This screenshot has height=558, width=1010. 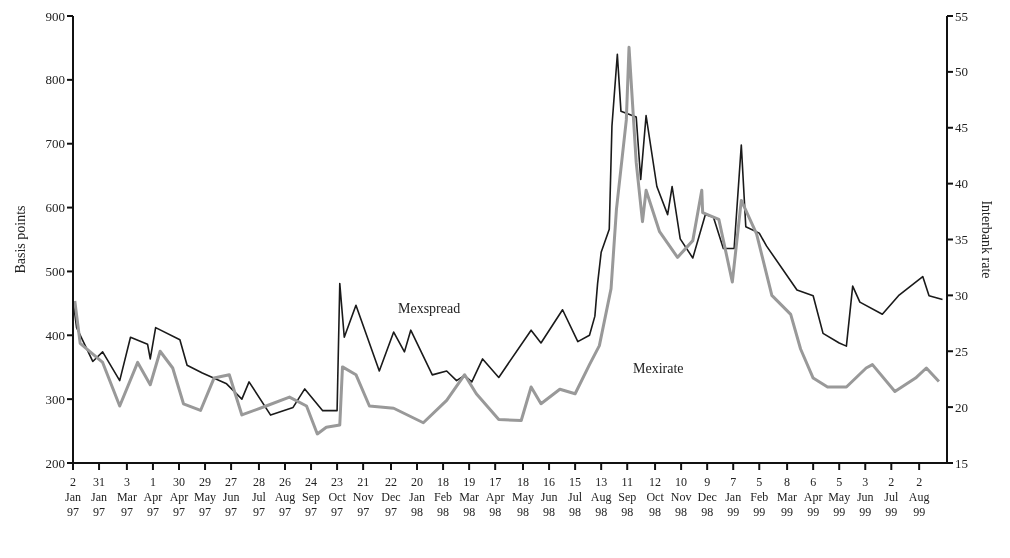 What do you see at coordinates (259, 497) in the screenshot?
I see `x-tick-label: 28 Jul 97` at bounding box center [259, 497].